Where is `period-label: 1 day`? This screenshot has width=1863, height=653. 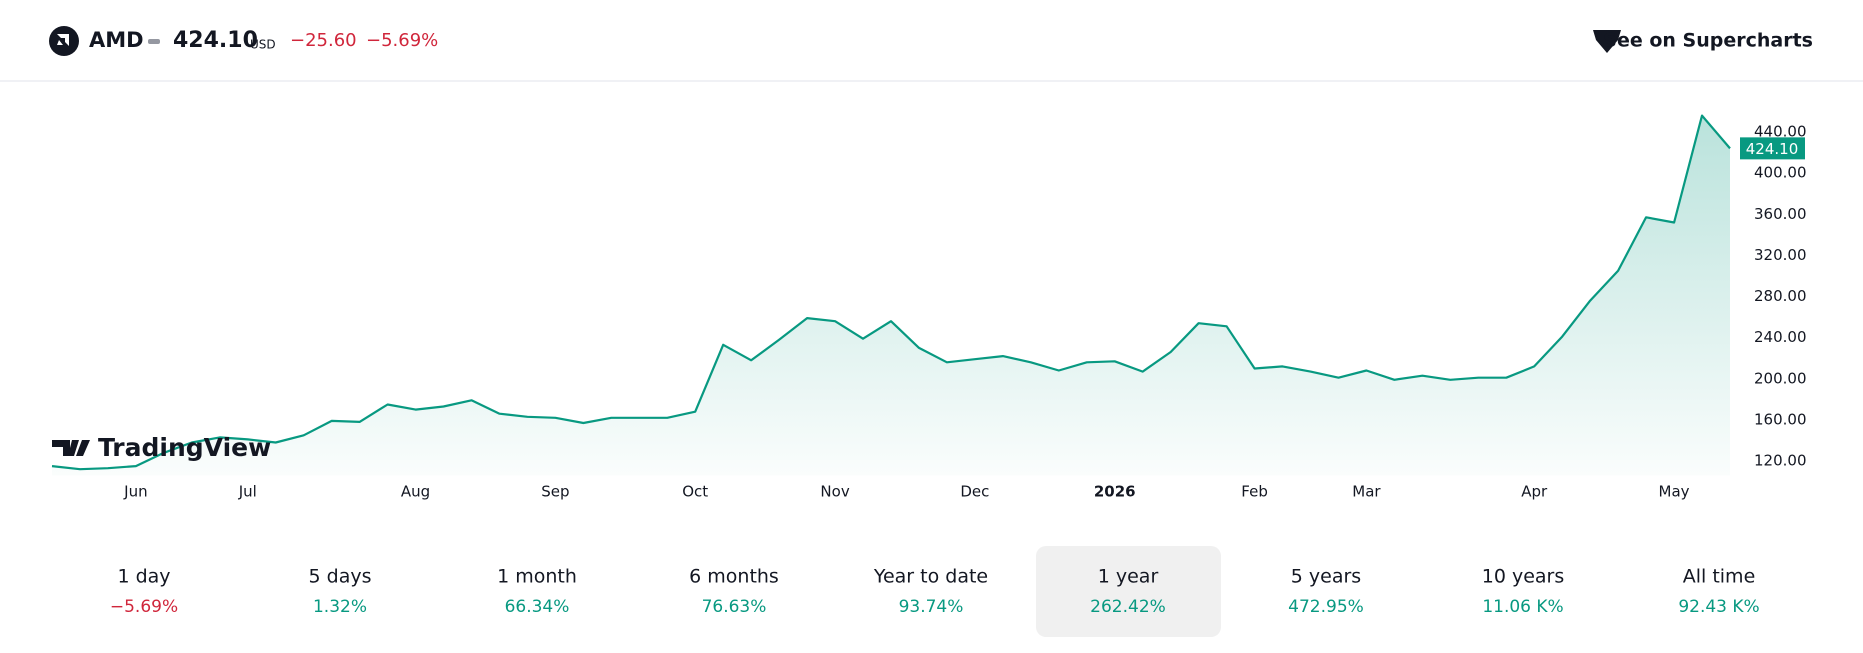 period-label: 1 day is located at coordinates (143, 577).